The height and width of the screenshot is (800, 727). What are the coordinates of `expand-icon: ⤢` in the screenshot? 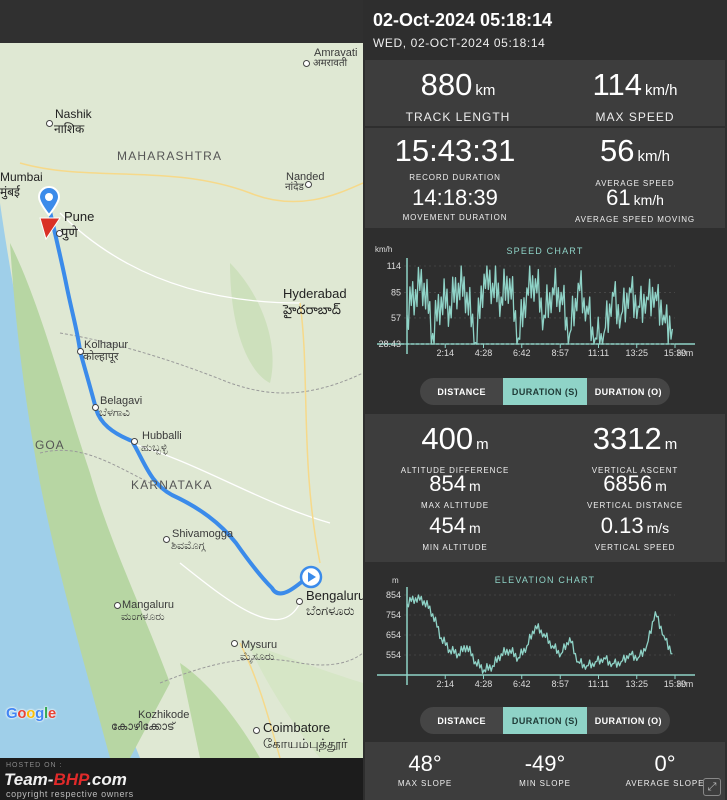 It's located at (712, 787).